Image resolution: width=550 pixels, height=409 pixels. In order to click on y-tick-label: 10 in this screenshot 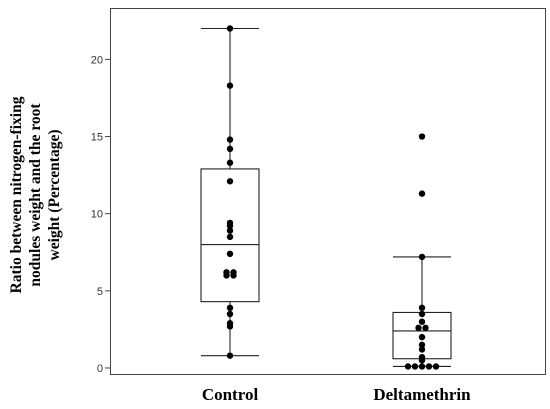, I will do `click(97, 215)`.